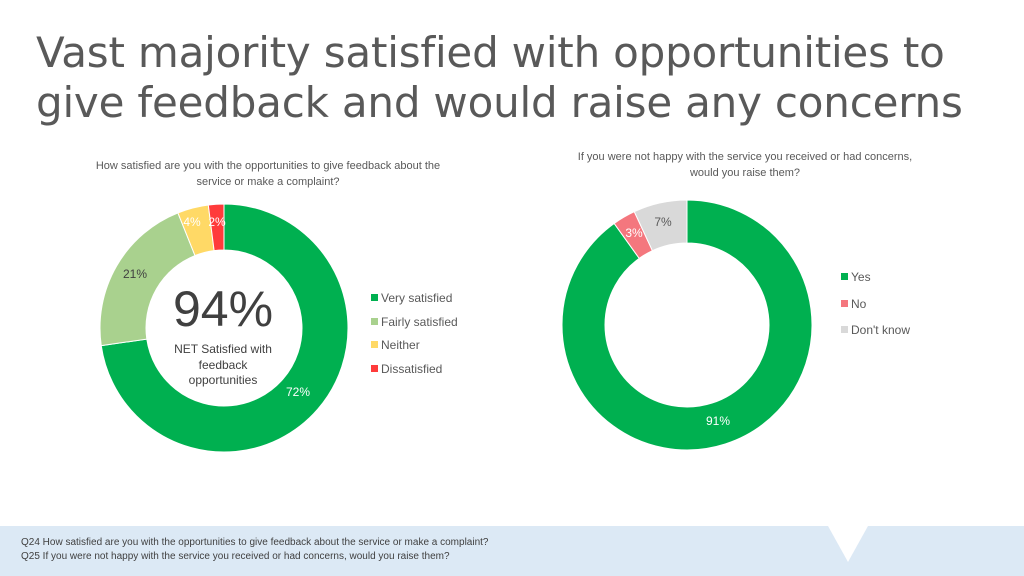 This screenshot has height=576, width=1024. I want to click on satisfaction-donut-chart: 72% 21% 4% 2%, so click(224, 328).